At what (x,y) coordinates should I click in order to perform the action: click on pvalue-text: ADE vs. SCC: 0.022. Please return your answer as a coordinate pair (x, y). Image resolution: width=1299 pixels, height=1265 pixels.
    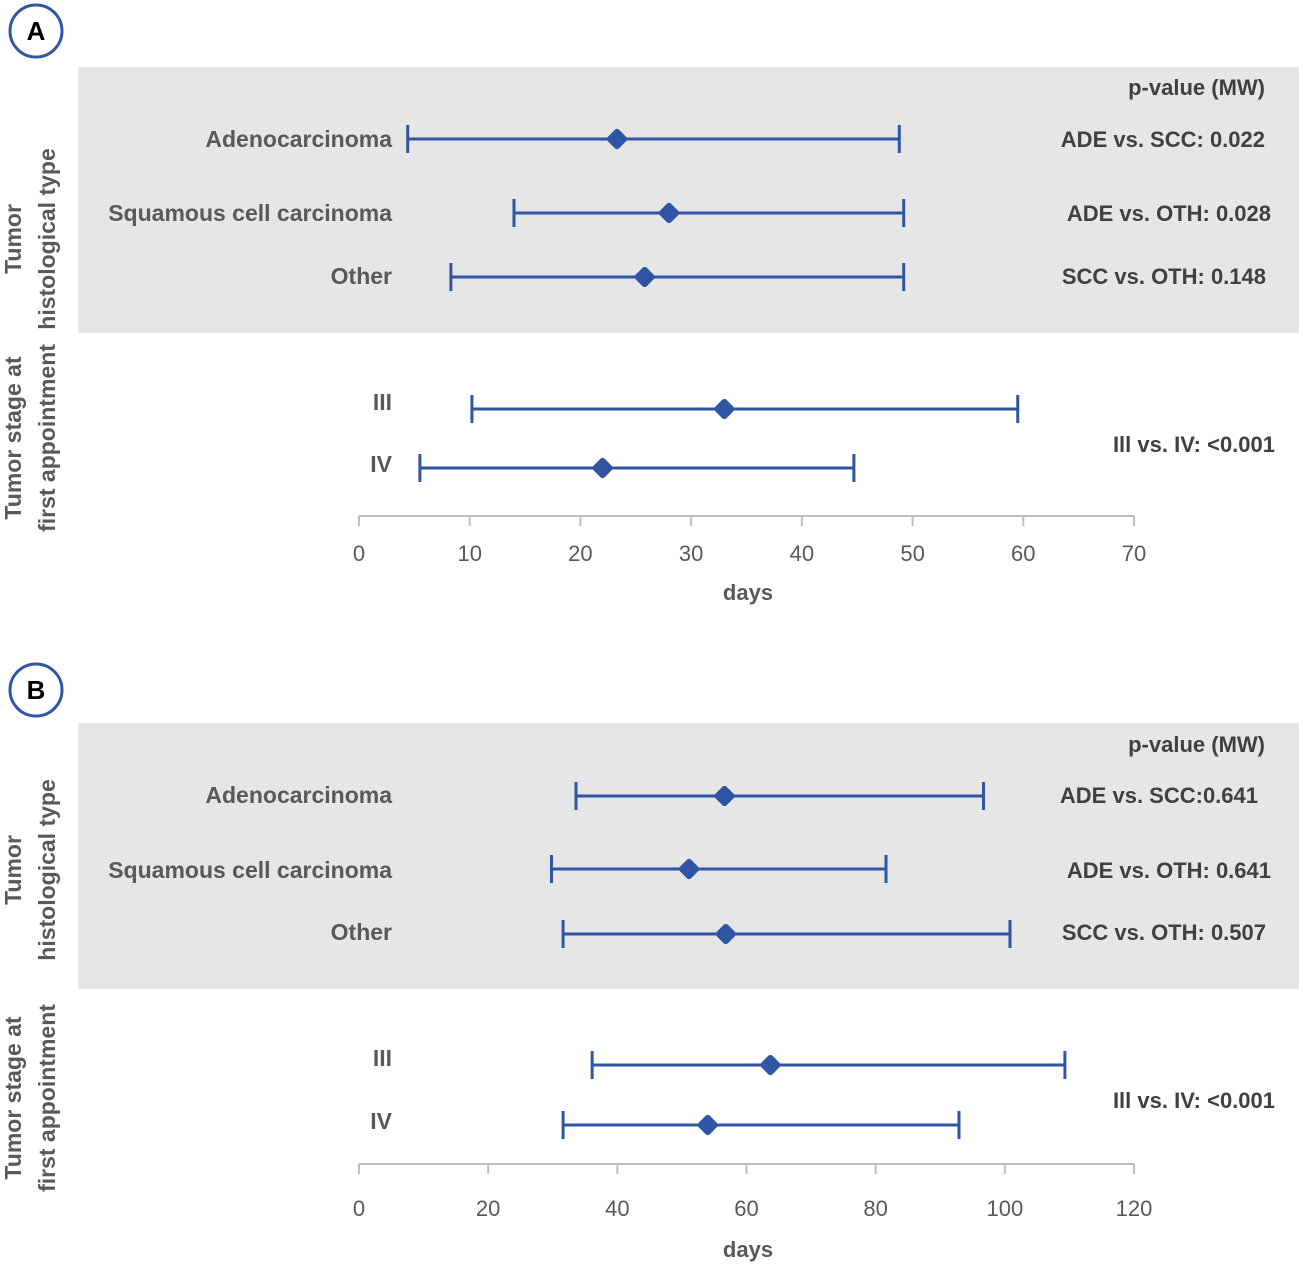
    Looking at the image, I should click on (1163, 139).